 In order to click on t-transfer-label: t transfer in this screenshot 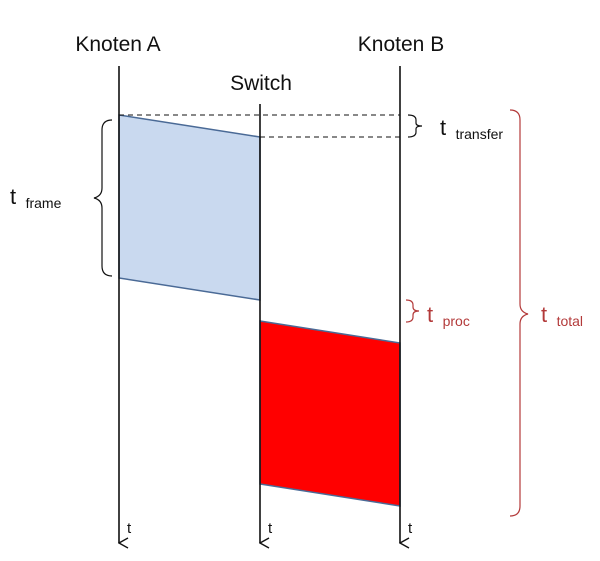, I will do `click(471, 128)`.